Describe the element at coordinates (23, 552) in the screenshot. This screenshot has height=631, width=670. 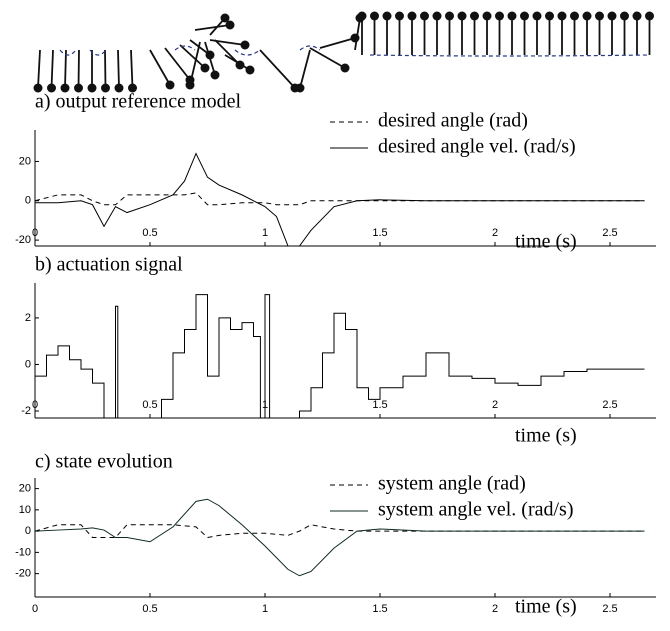
I see `y-tick-label: -10` at that location.